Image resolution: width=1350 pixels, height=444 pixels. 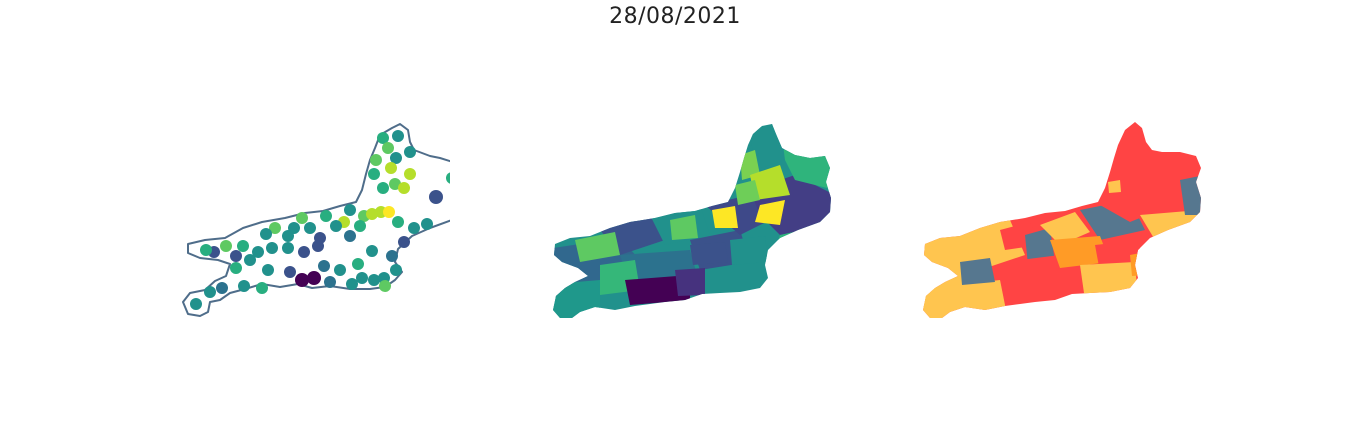 I want to click on choropleth-map, so click(x=692, y=221).